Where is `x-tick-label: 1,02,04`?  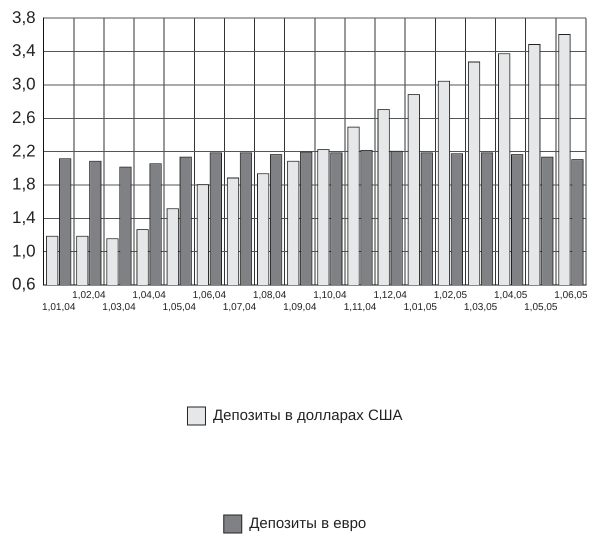
x-tick-label: 1,02,04 is located at coordinates (89, 295).